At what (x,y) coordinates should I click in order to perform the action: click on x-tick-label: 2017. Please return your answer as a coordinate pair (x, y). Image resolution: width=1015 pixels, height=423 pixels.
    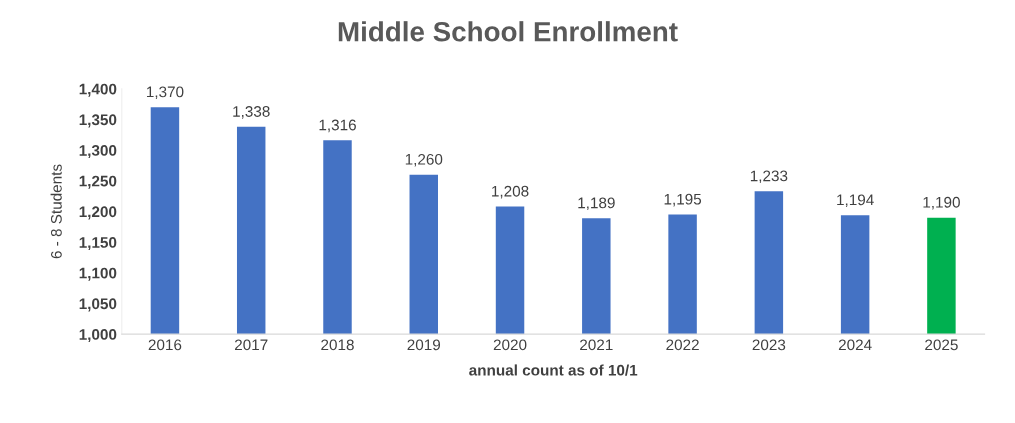
    Looking at the image, I should click on (251, 345).